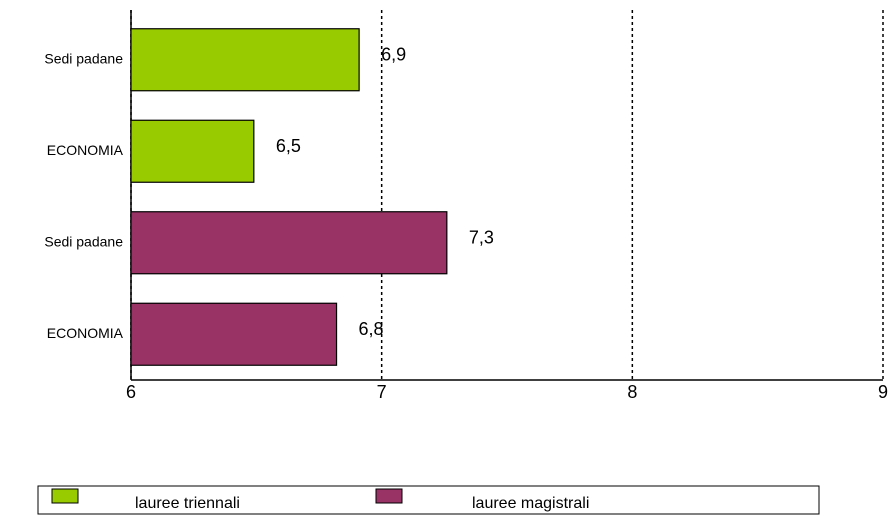 The width and height of the screenshot is (891, 515). Describe the element at coordinates (187, 503) in the screenshot. I see `legend-label: lauree triennali` at that location.